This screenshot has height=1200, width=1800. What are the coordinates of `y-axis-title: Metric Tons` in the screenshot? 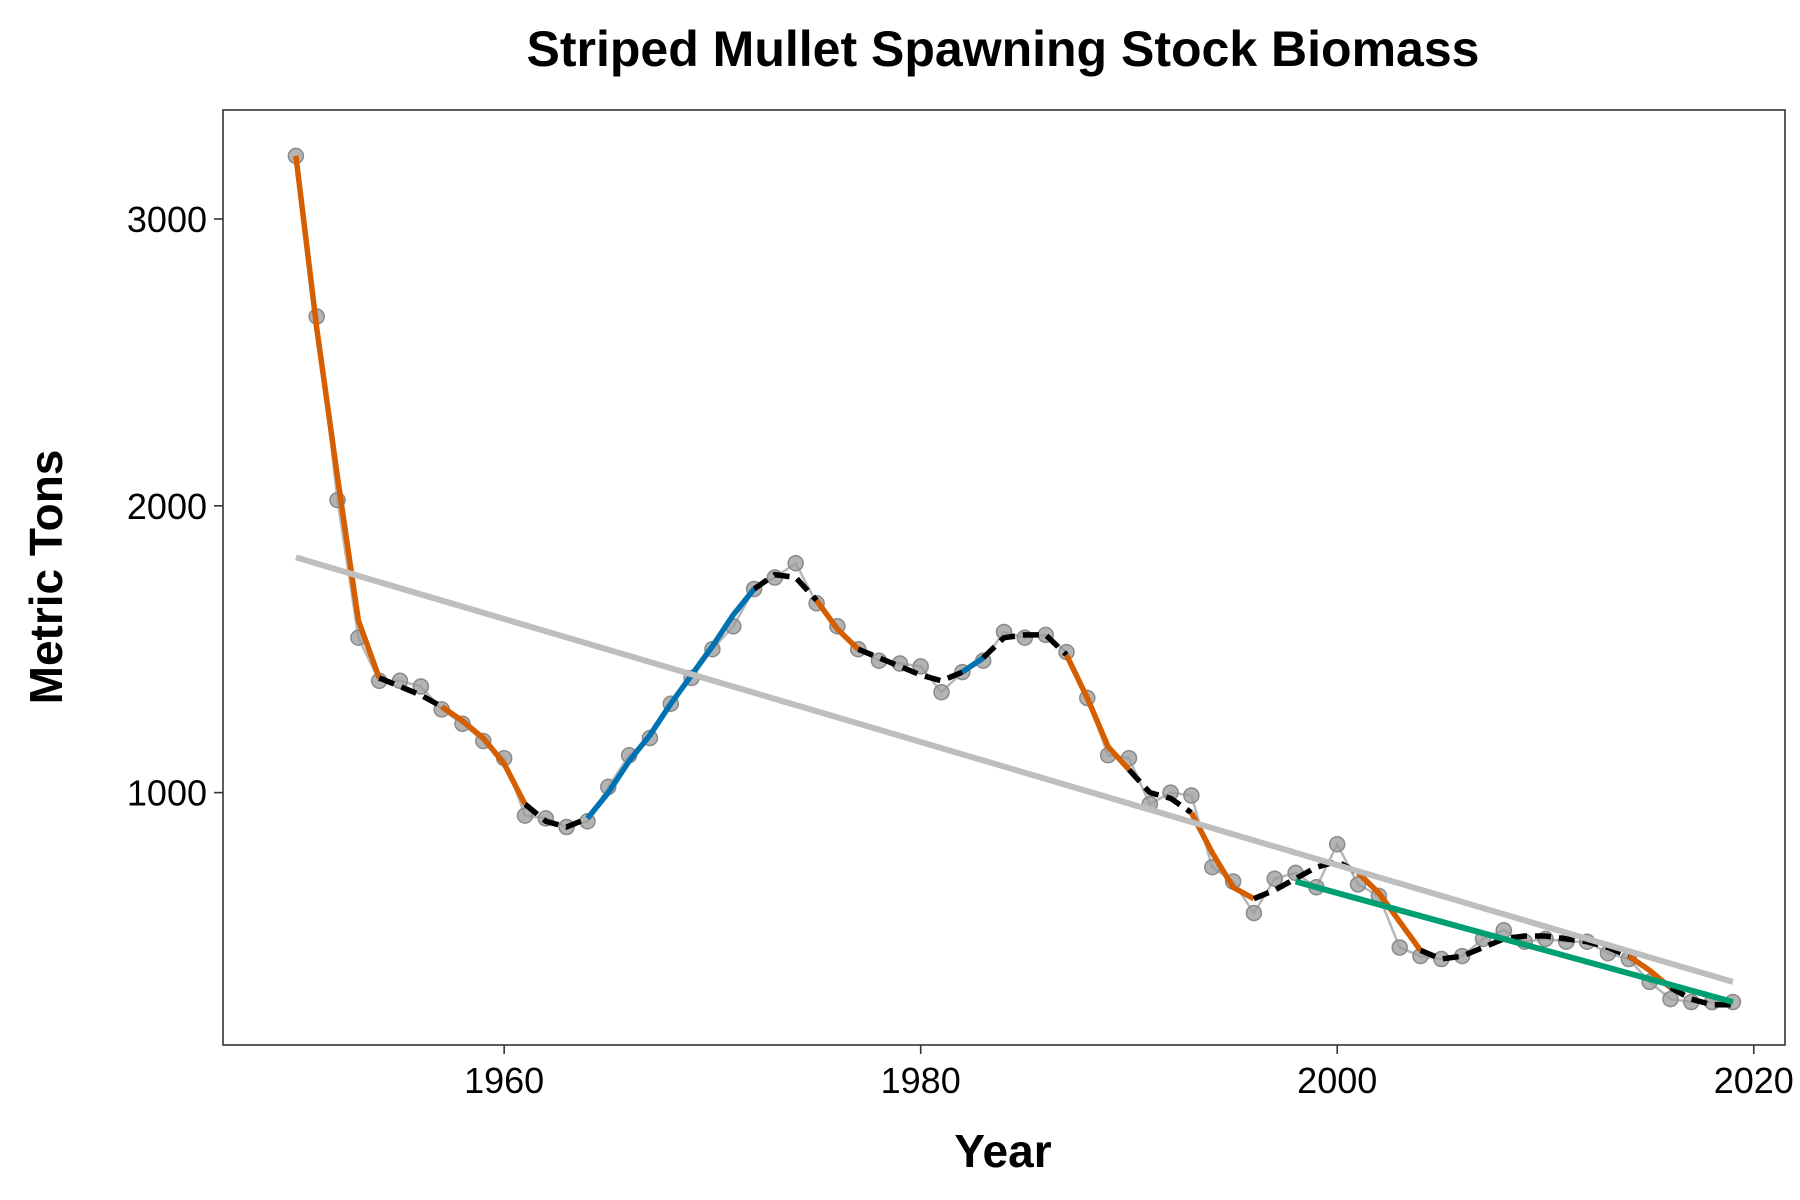 It's located at (46, 577).